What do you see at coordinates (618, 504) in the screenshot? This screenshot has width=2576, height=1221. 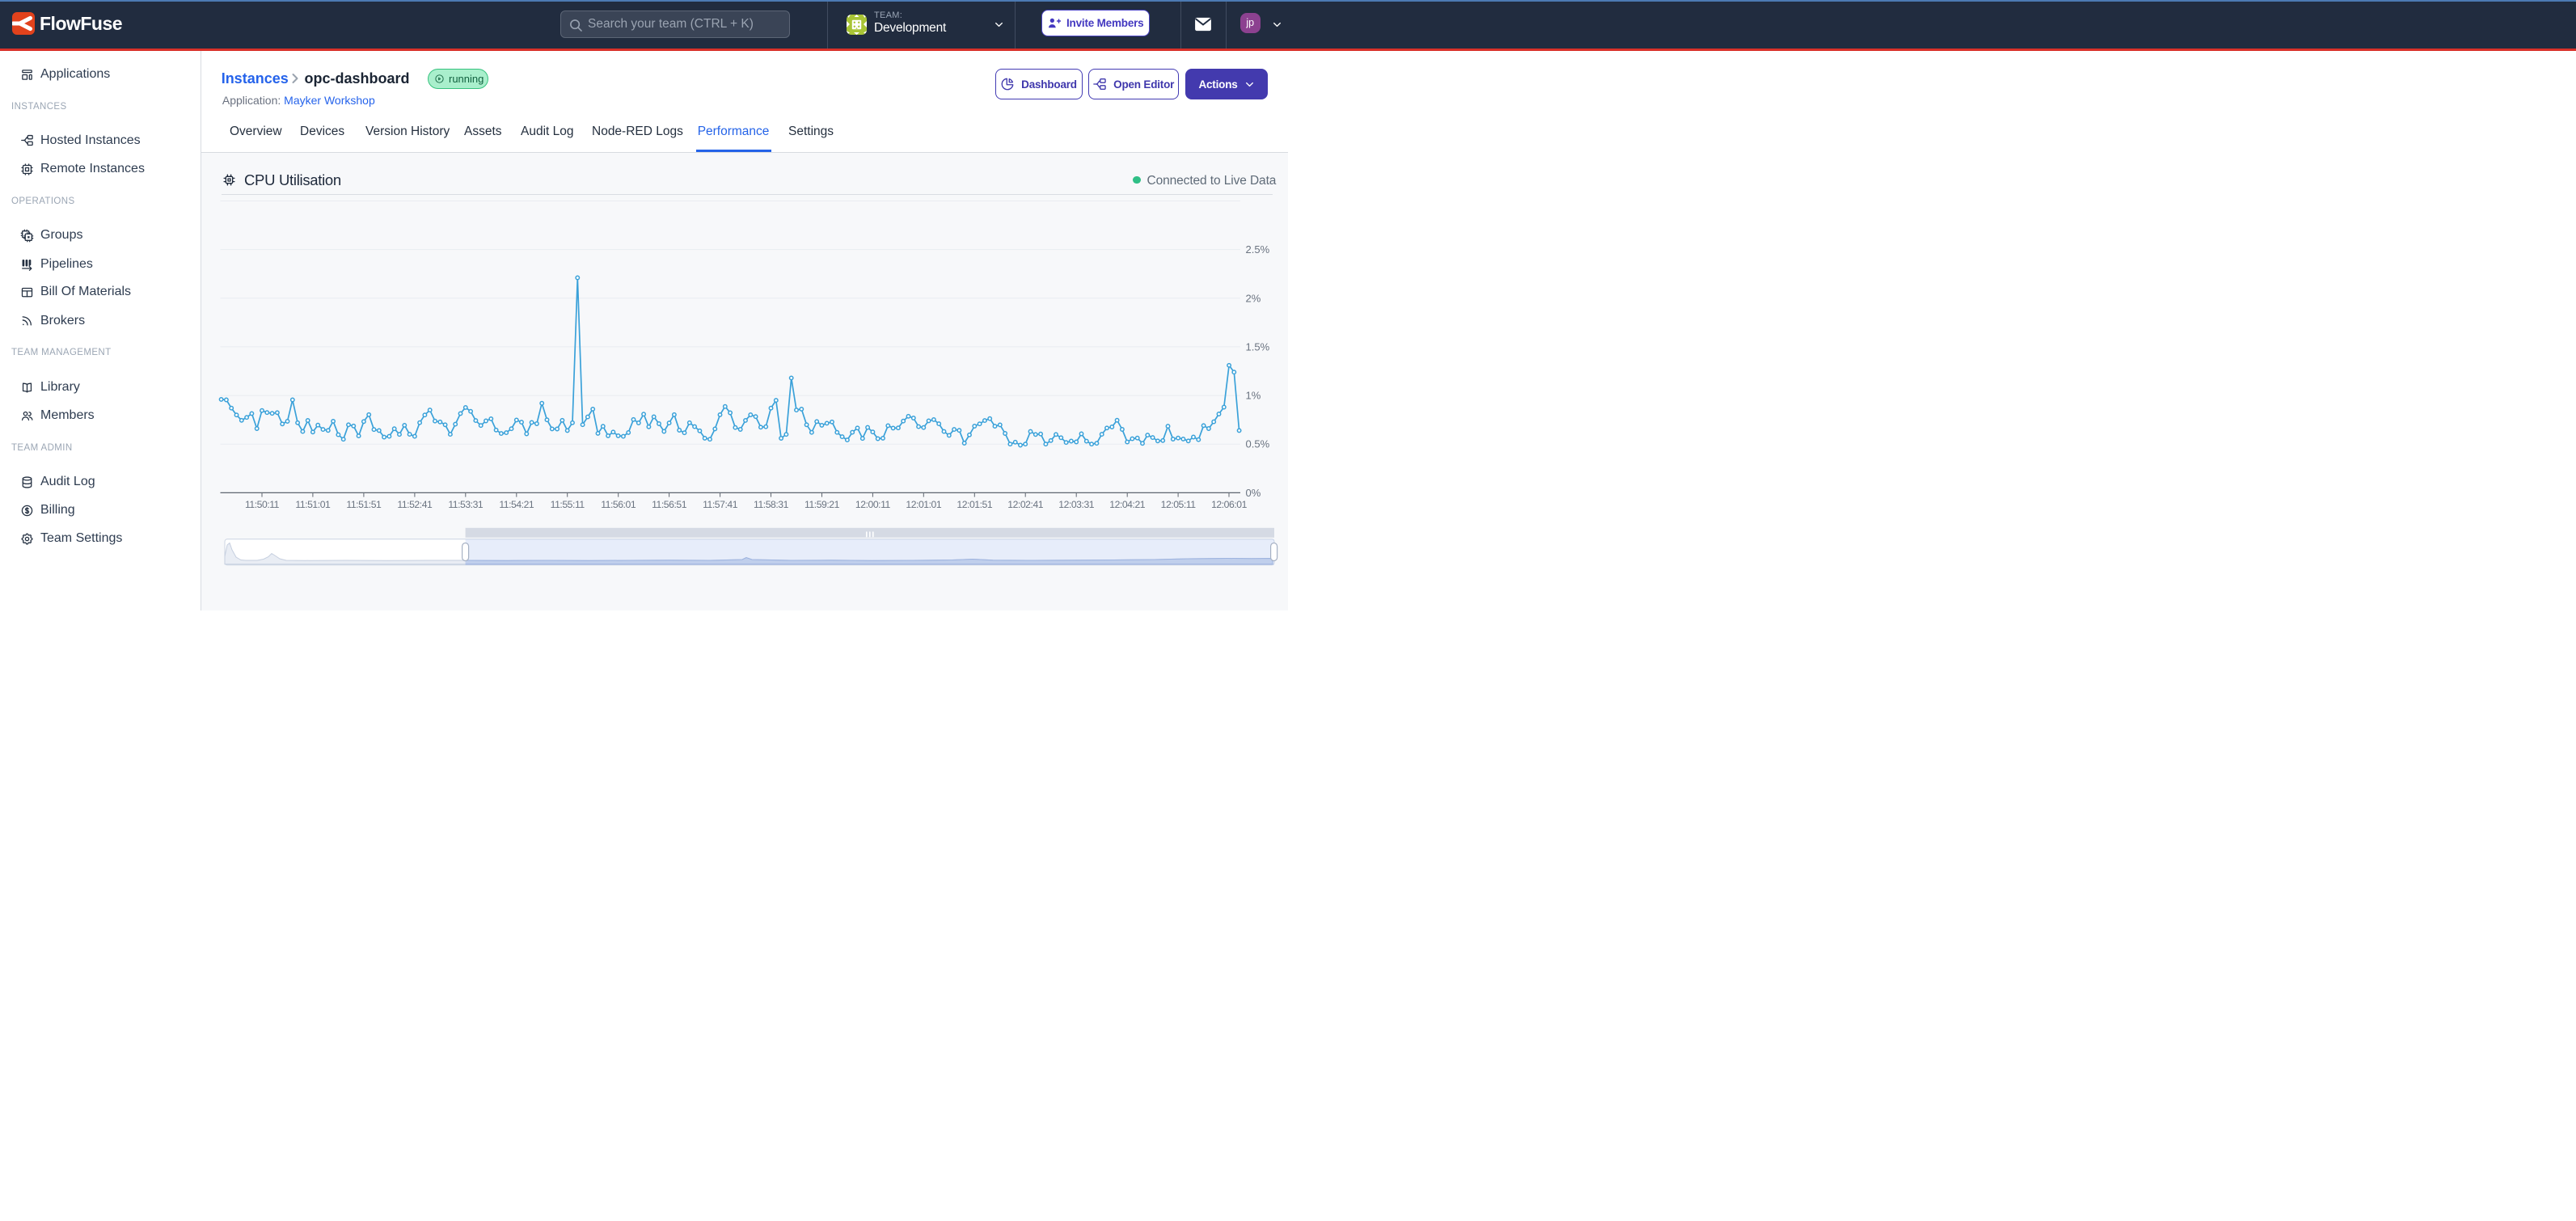 I see `svg-text: 11:56:01` at bounding box center [618, 504].